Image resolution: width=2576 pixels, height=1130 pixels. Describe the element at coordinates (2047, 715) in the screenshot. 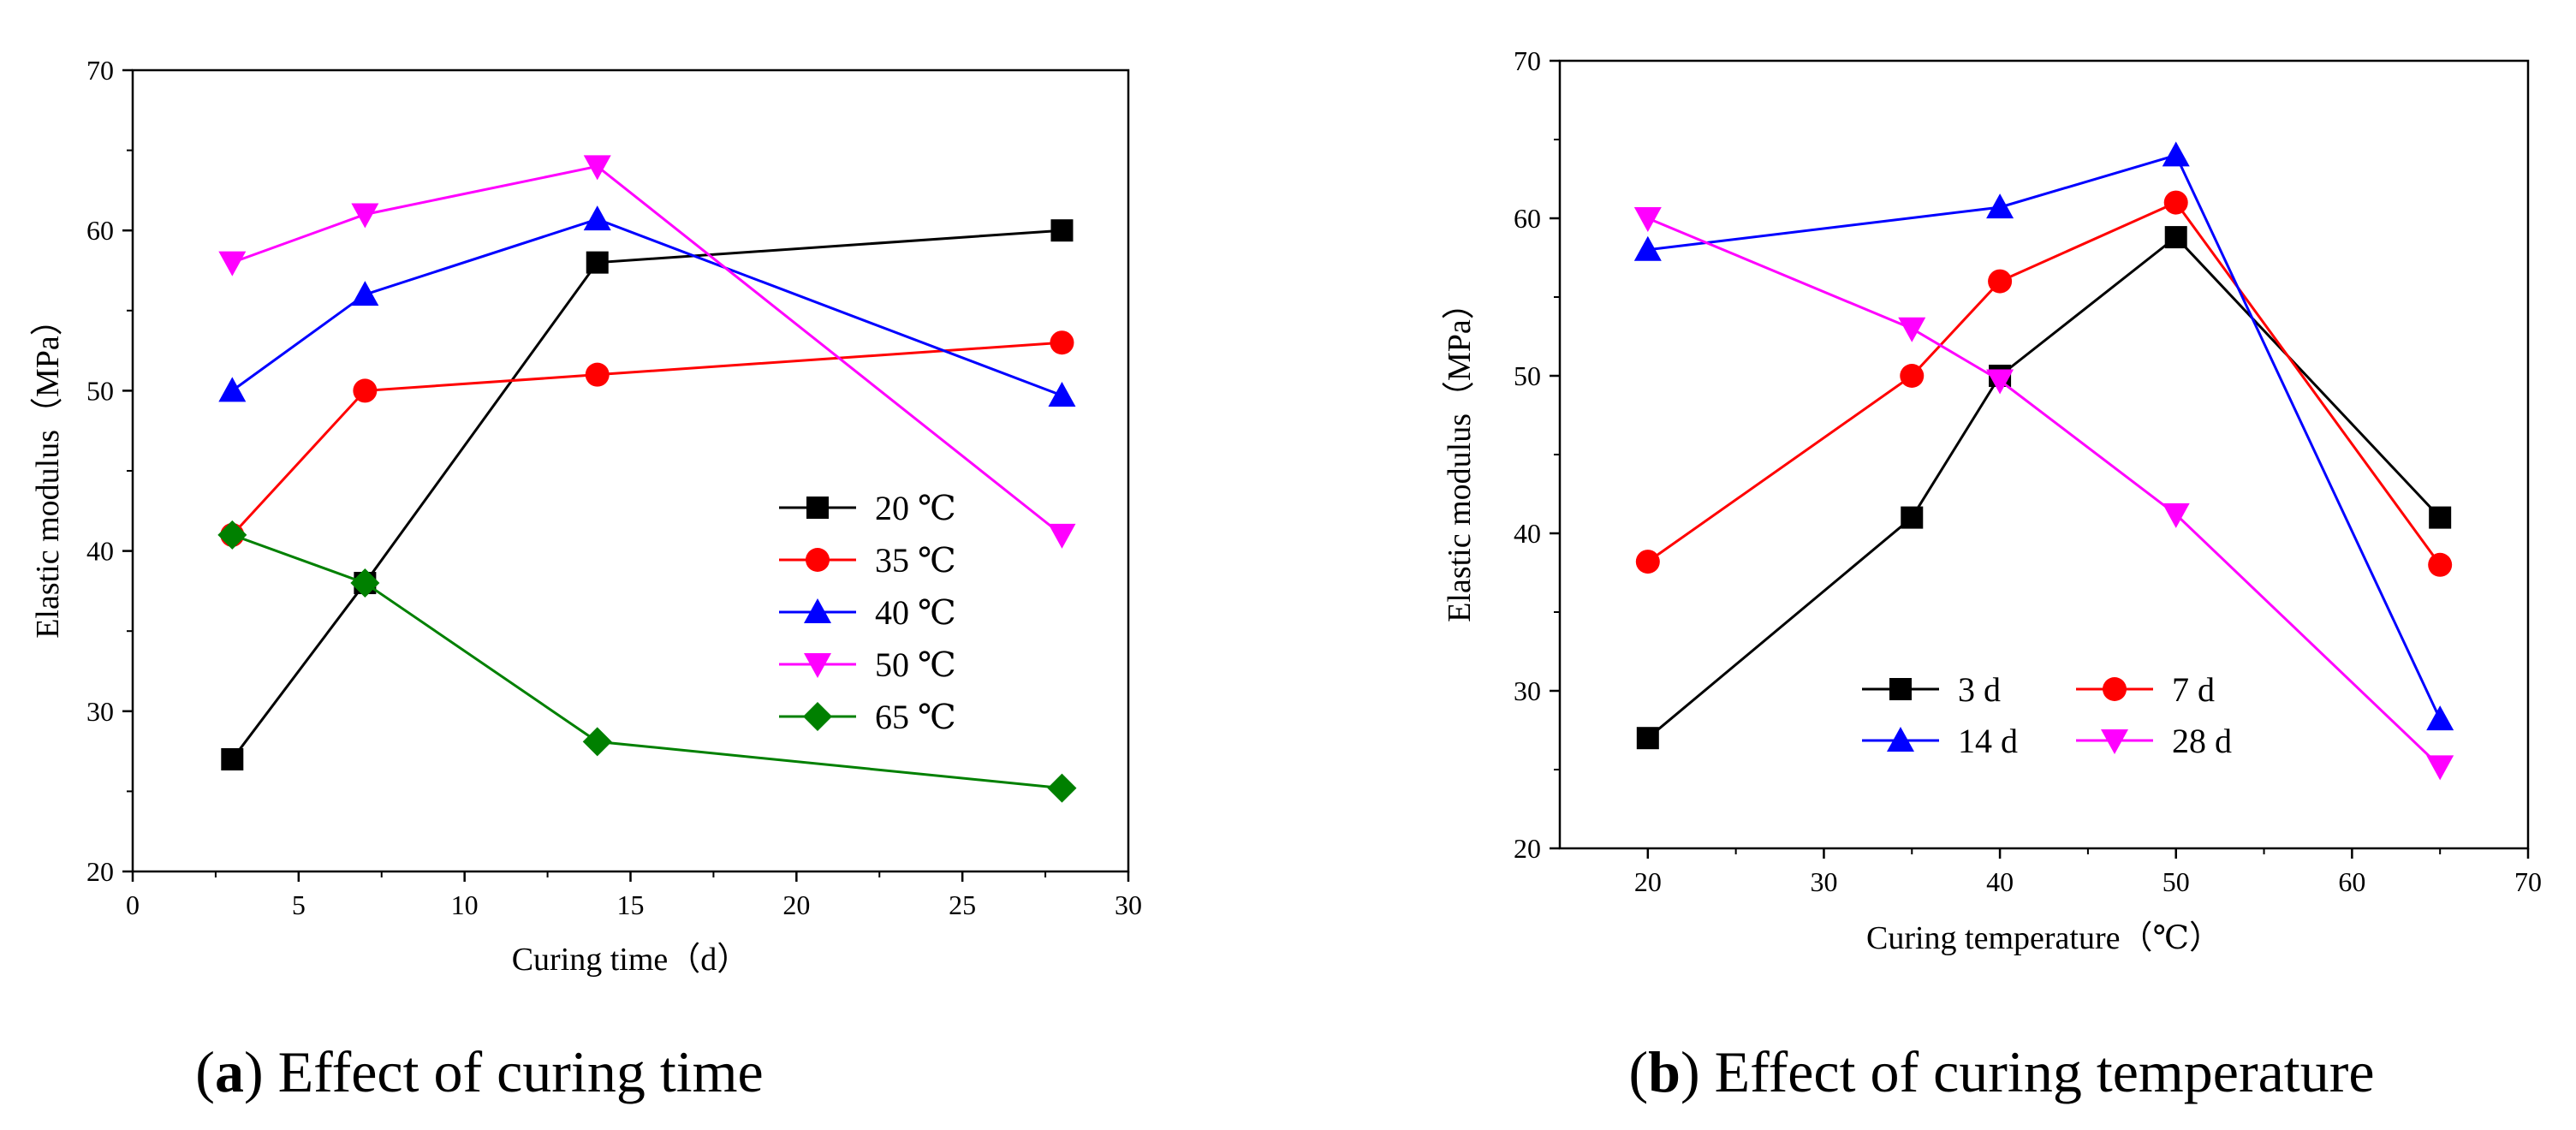

I see `chart-b-legend: 3 d 7 d 14 d 28 d` at that location.